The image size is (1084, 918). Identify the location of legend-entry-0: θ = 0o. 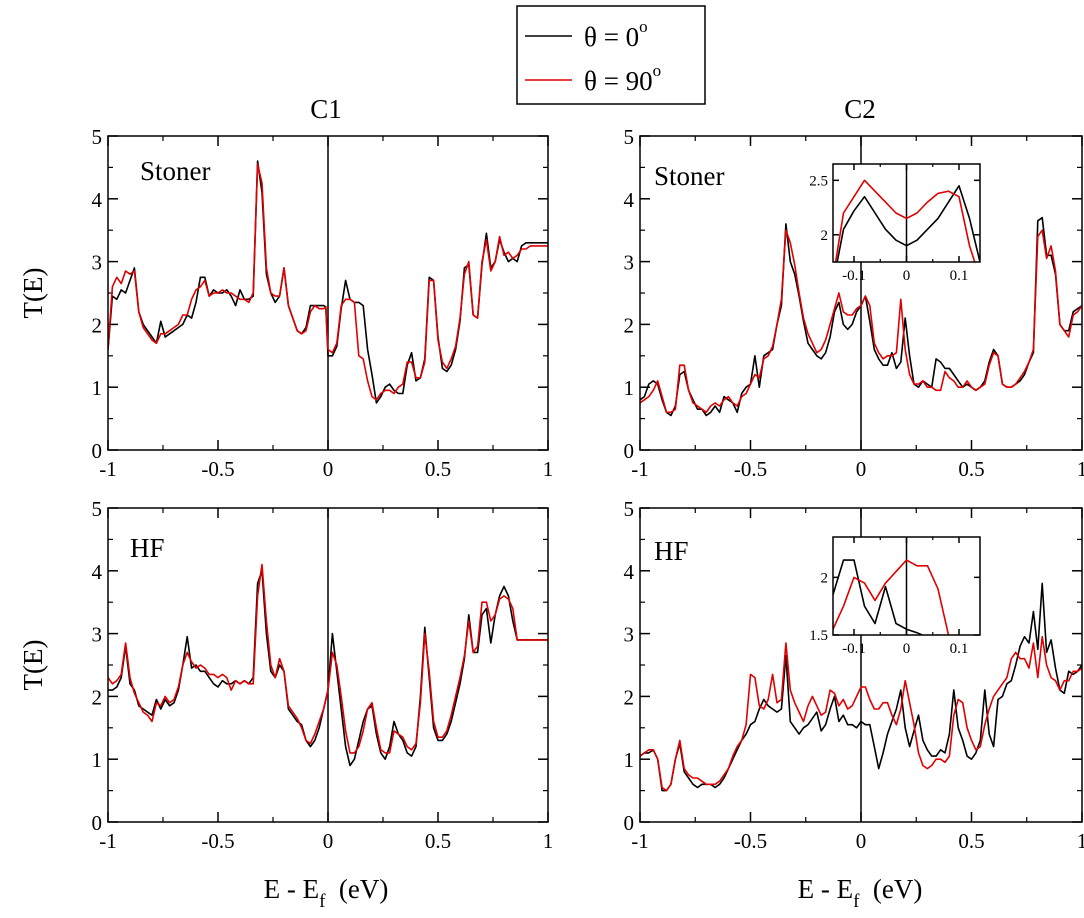
(616, 34).